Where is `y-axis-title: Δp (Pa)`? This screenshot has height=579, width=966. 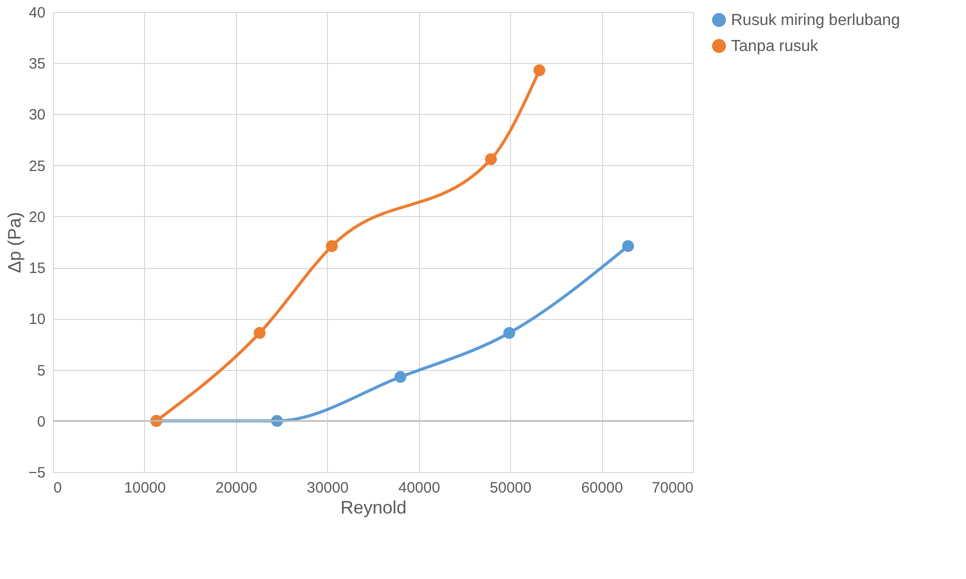 y-axis-title: Δp (Pa) is located at coordinates (14, 243).